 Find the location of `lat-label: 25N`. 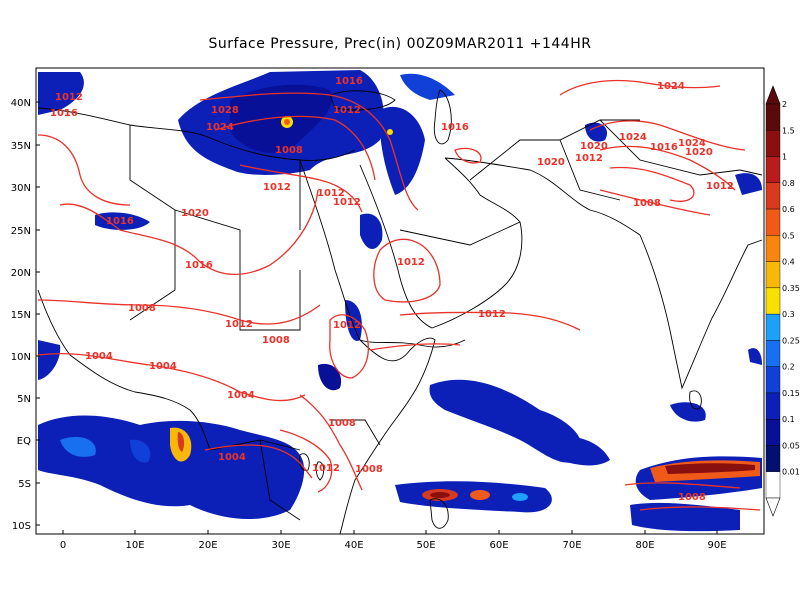

lat-label: 25N is located at coordinates (21, 231).